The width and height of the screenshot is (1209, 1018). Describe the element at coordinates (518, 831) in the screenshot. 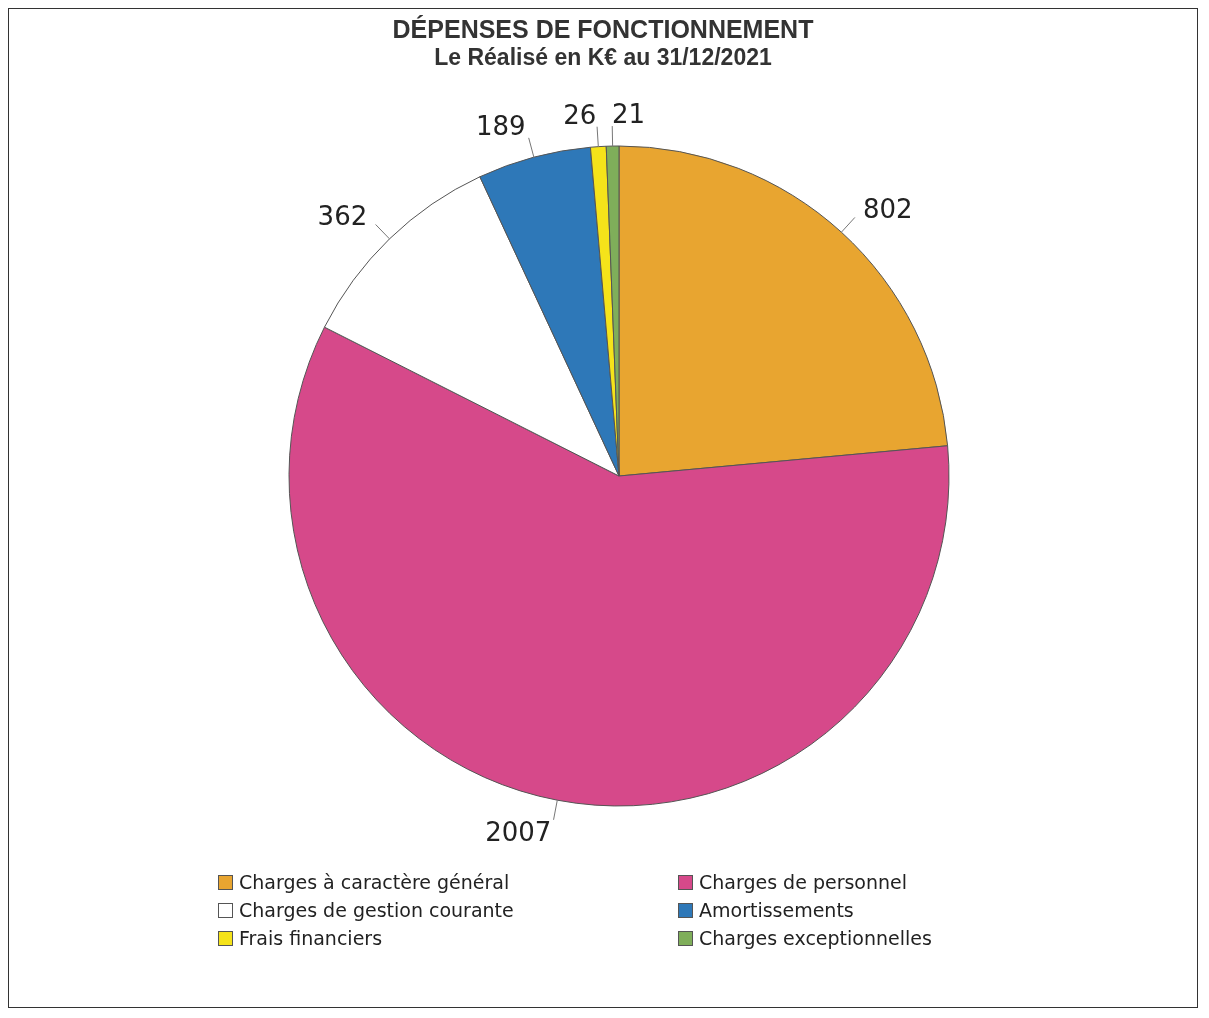

I see `data-label: 2007` at that location.